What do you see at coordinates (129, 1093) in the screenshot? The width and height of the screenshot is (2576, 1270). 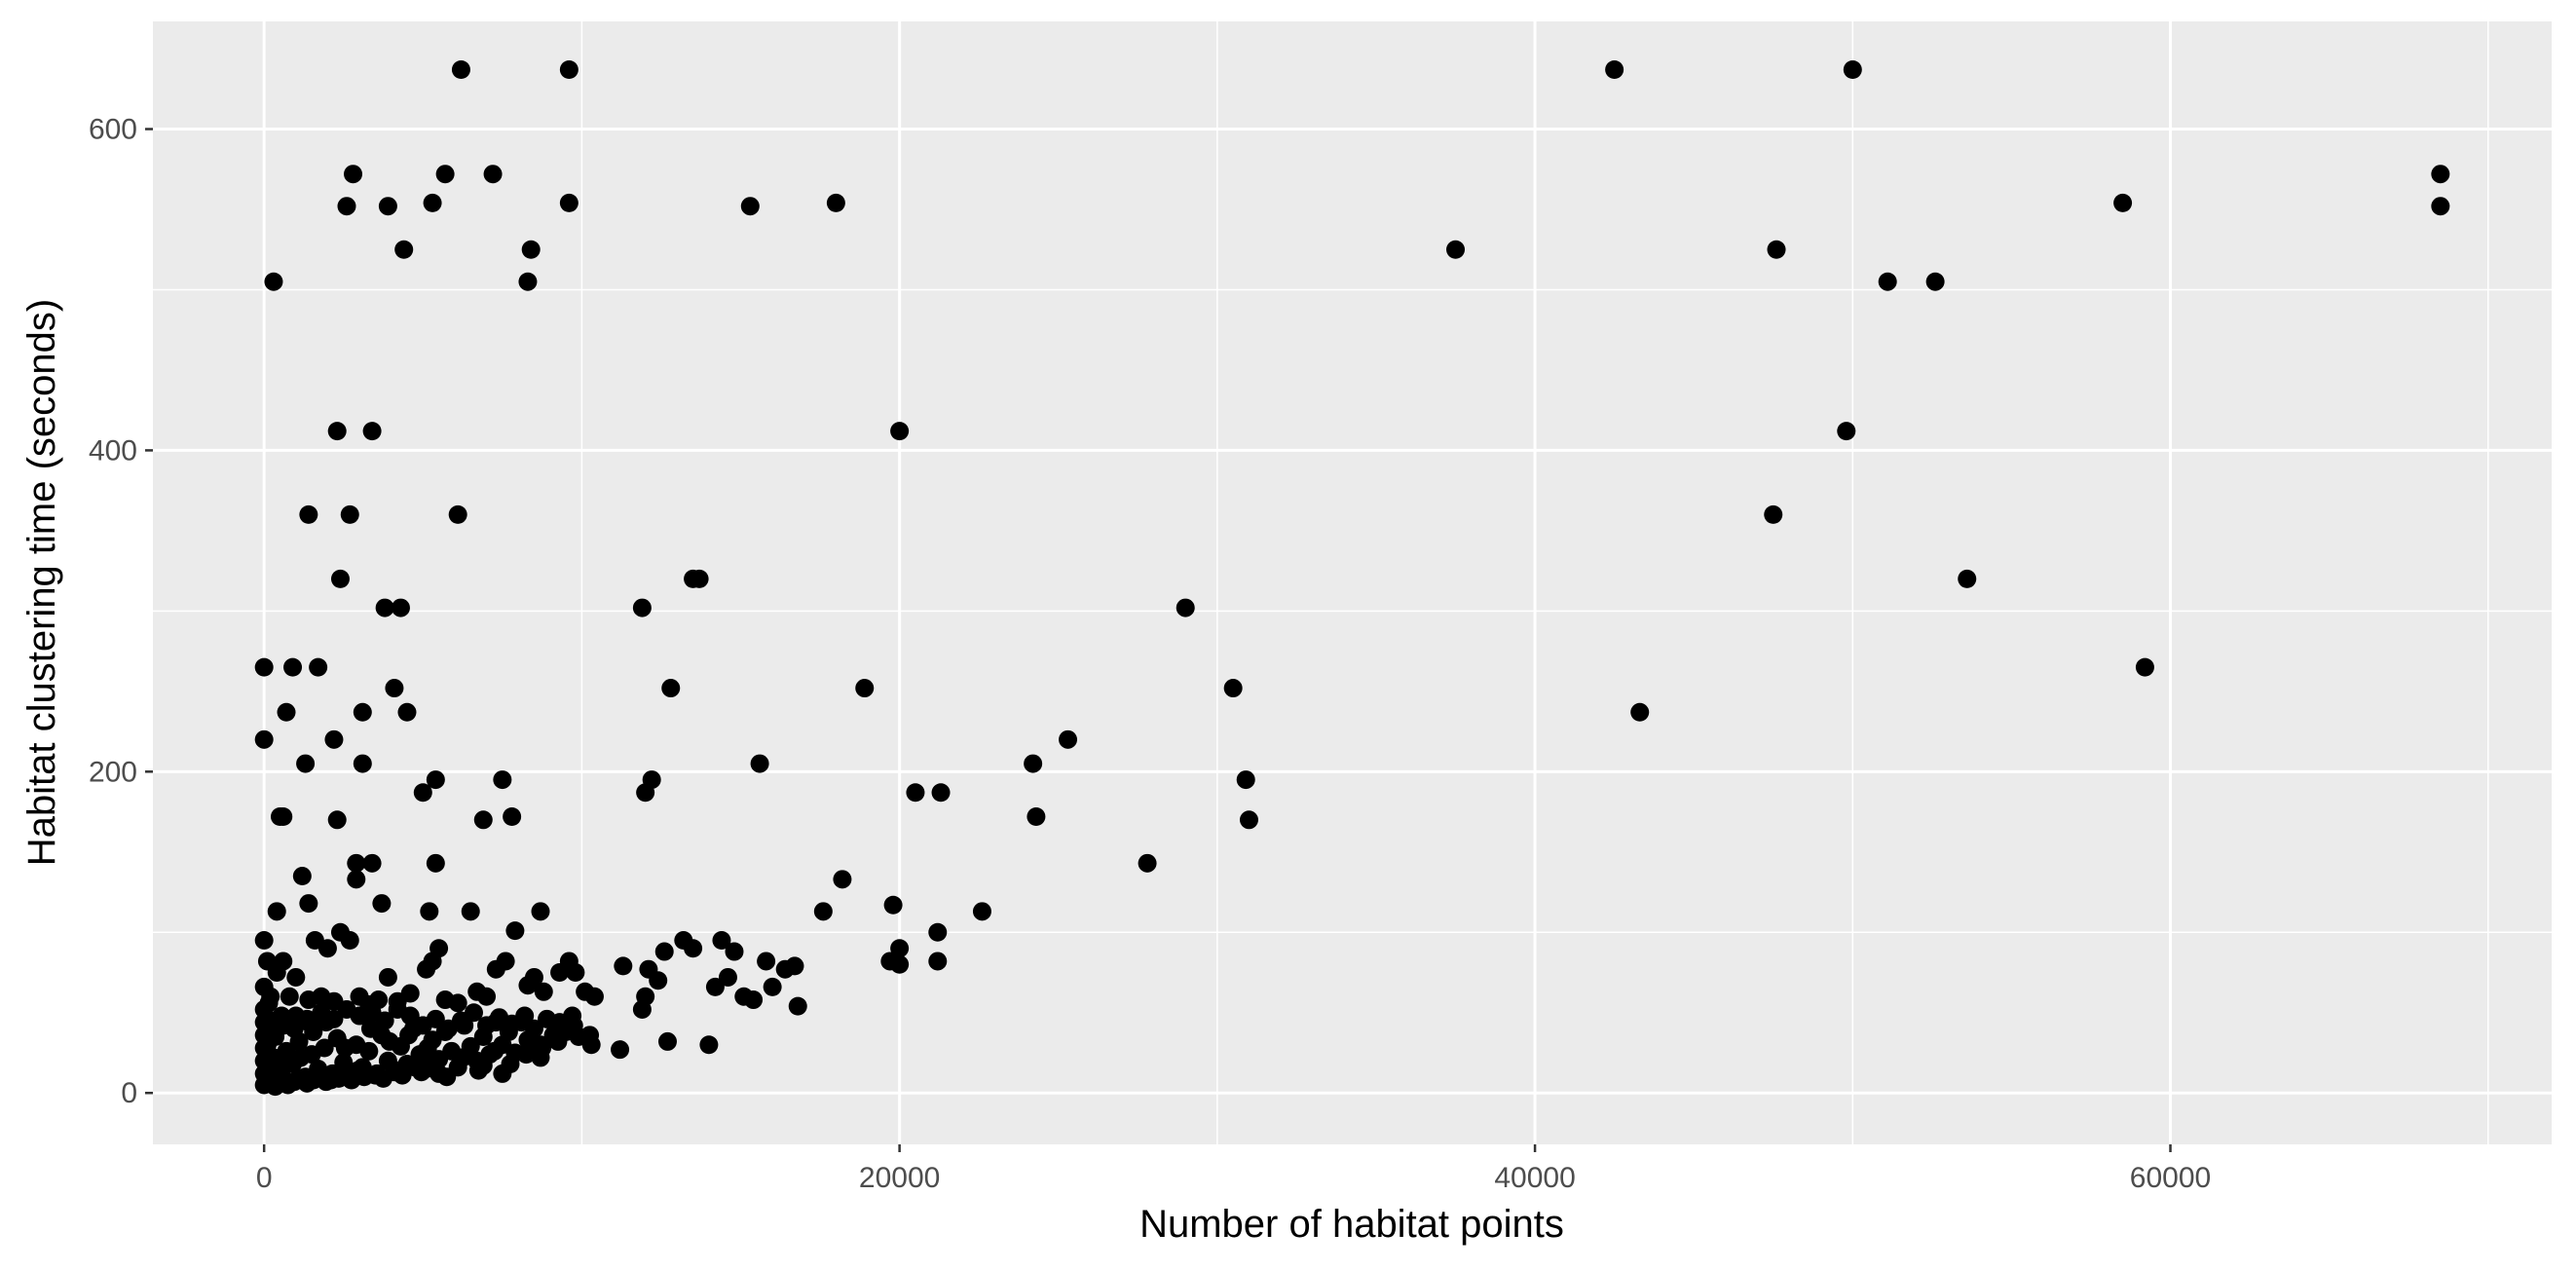 I see `y-tick-label: 0` at bounding box center [129, 1093].